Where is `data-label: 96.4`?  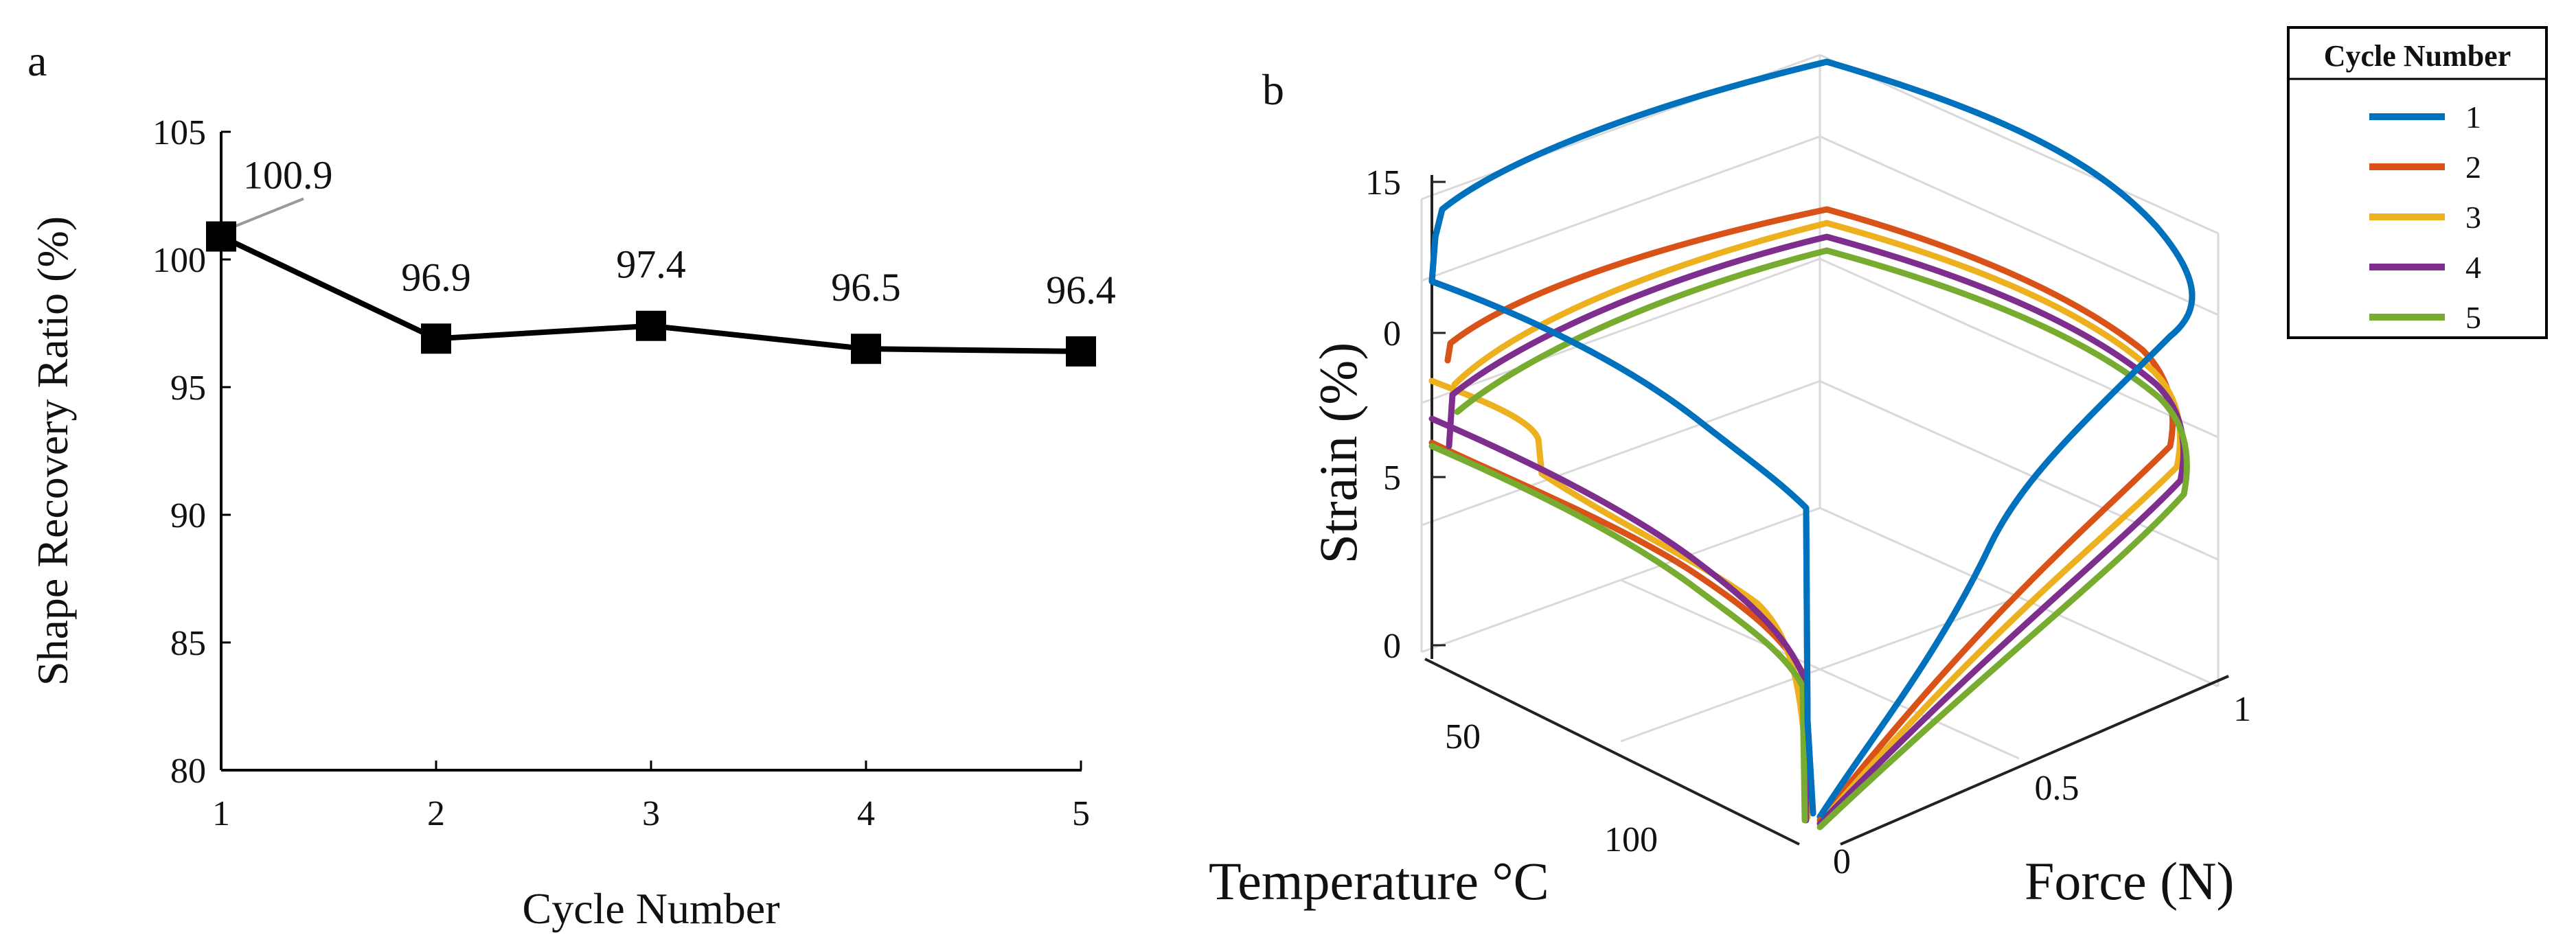
data-label: 96.4 is located at coordinates (1081, 290).